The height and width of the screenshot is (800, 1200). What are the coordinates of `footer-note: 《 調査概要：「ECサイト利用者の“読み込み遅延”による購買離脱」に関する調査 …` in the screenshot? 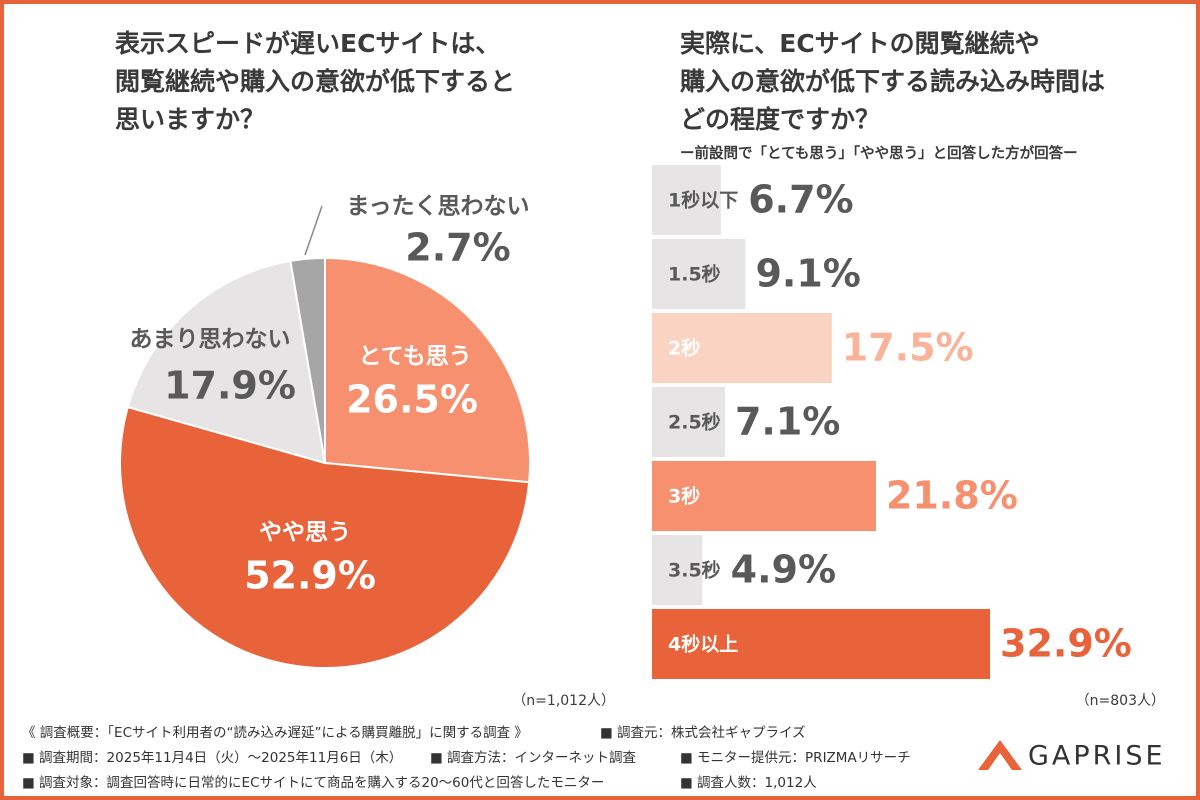 It's located at (275, 733).